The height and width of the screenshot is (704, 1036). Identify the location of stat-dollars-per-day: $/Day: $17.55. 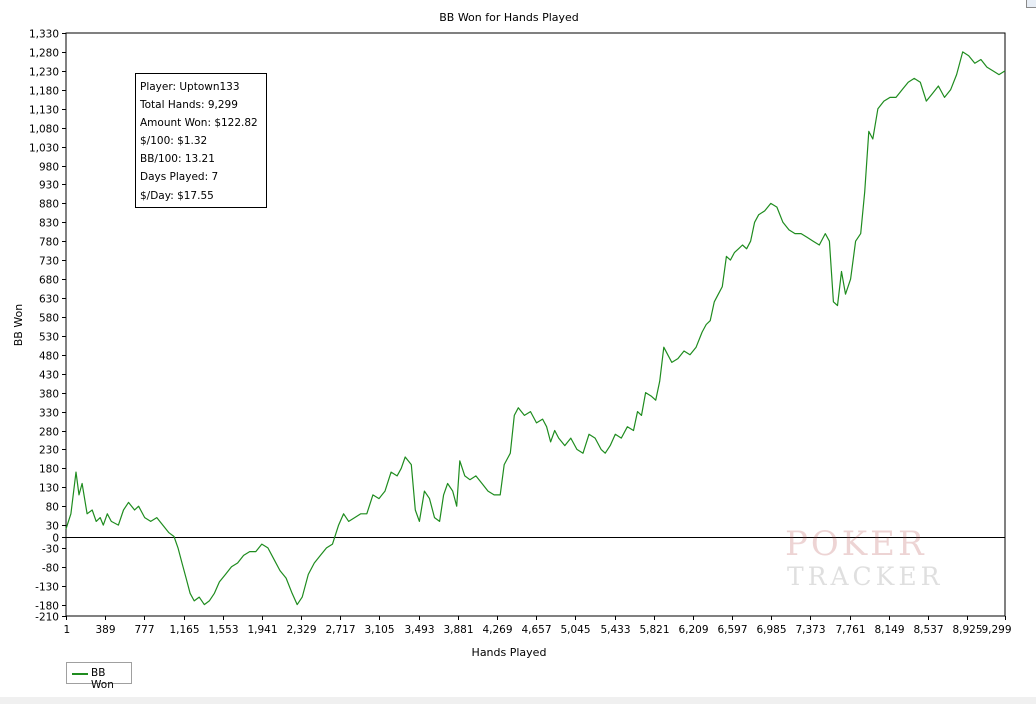
(177, 195).